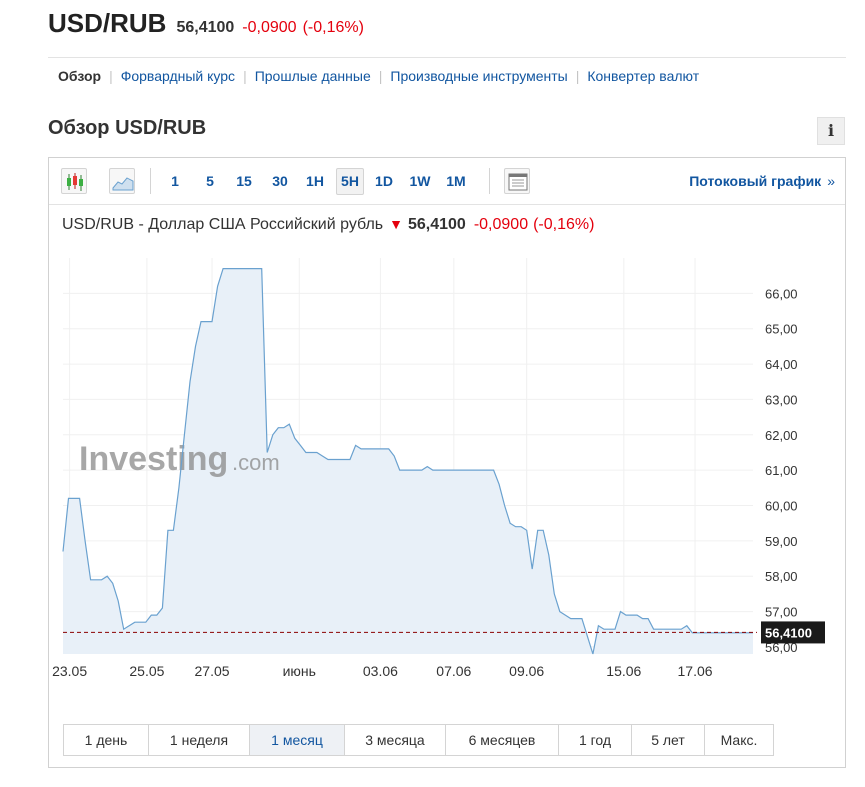  I want to click on area-chart-icon, so click(122, 181).